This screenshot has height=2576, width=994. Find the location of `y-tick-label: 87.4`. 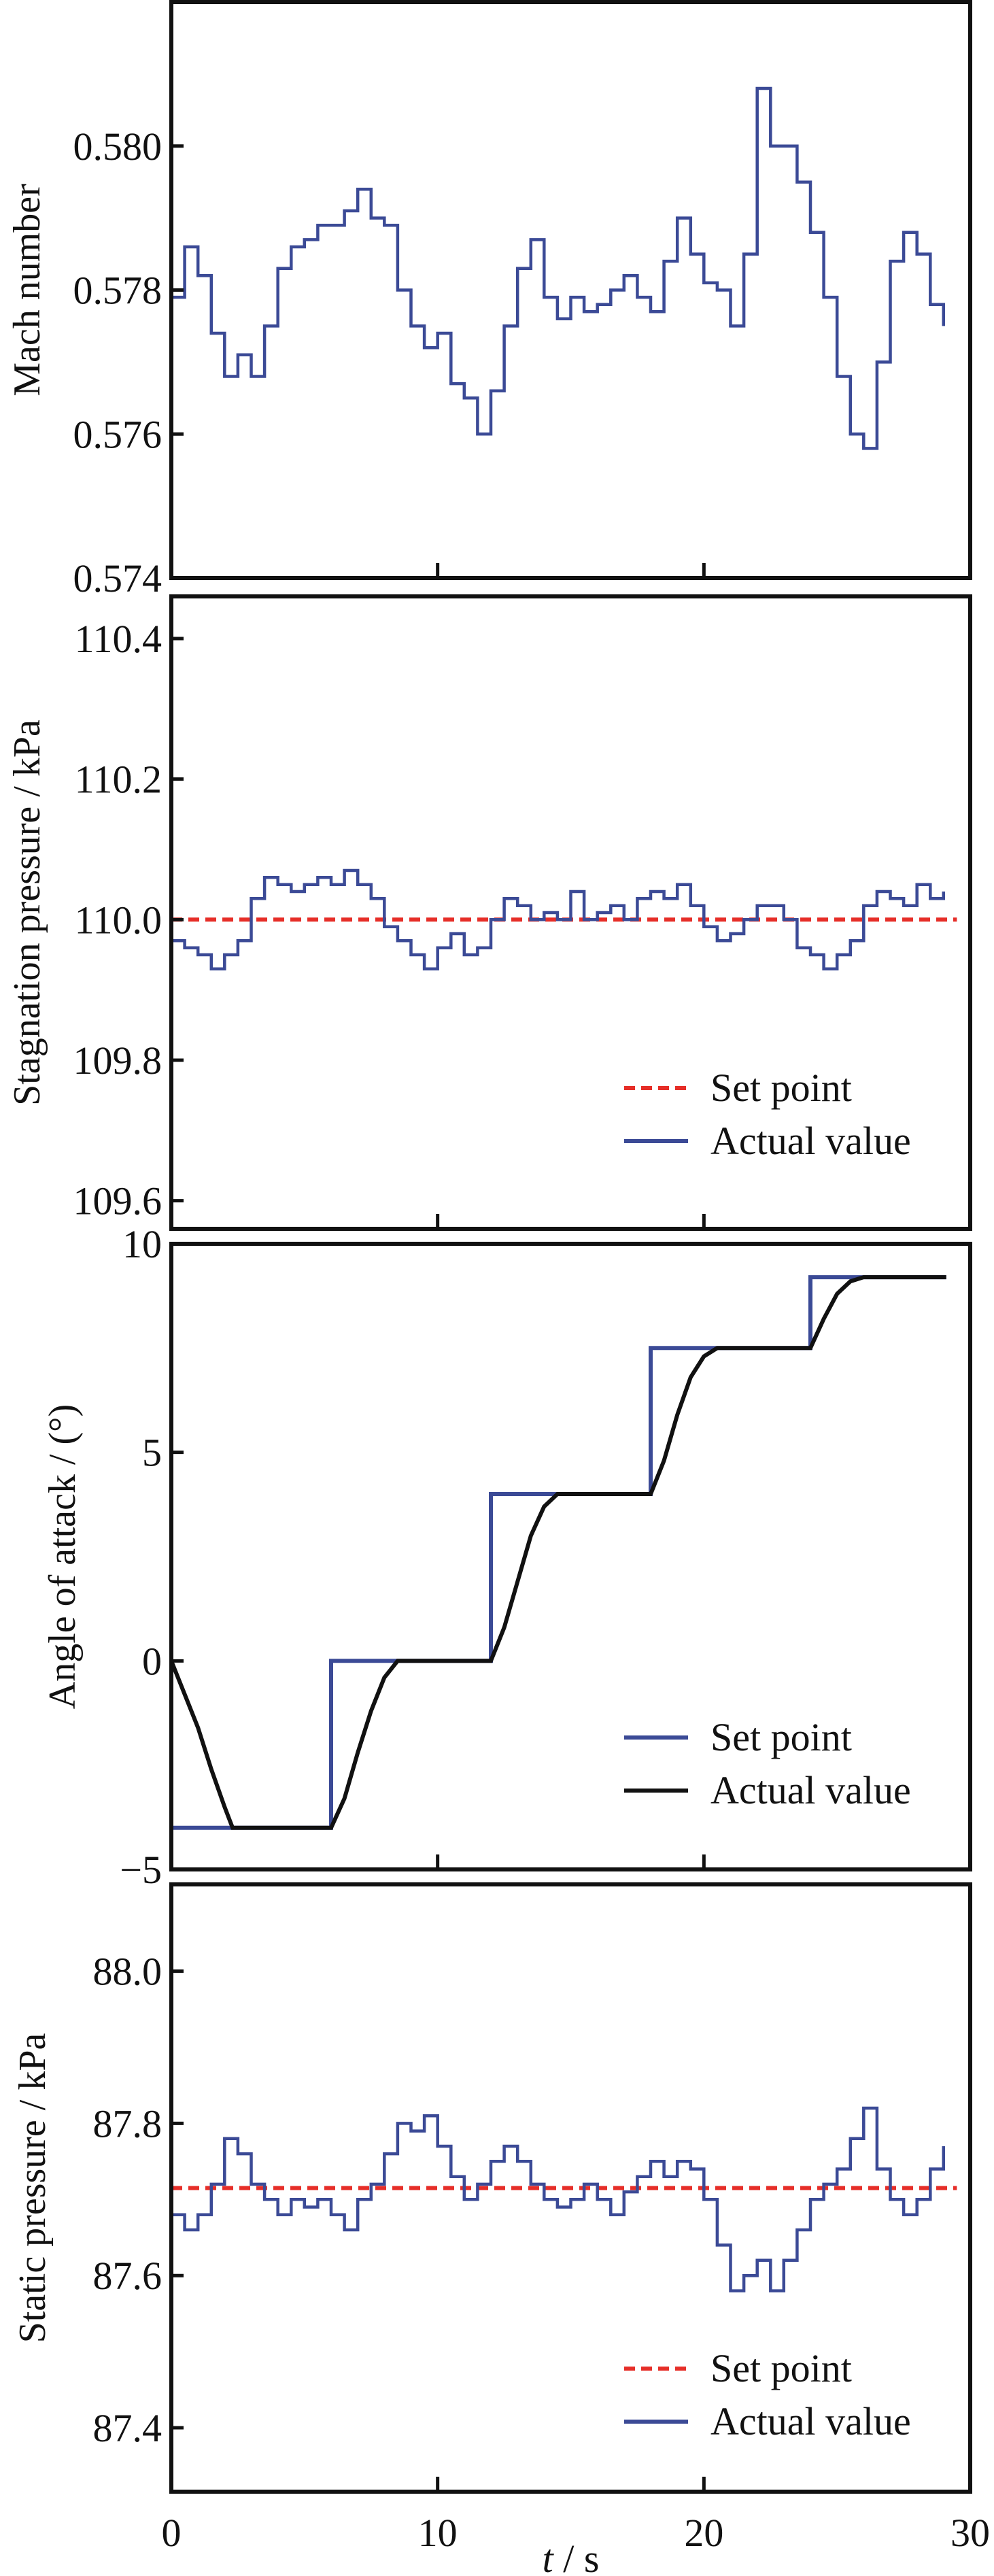

y-tick-label: 87.4 is located at coordinates (128, 2428).